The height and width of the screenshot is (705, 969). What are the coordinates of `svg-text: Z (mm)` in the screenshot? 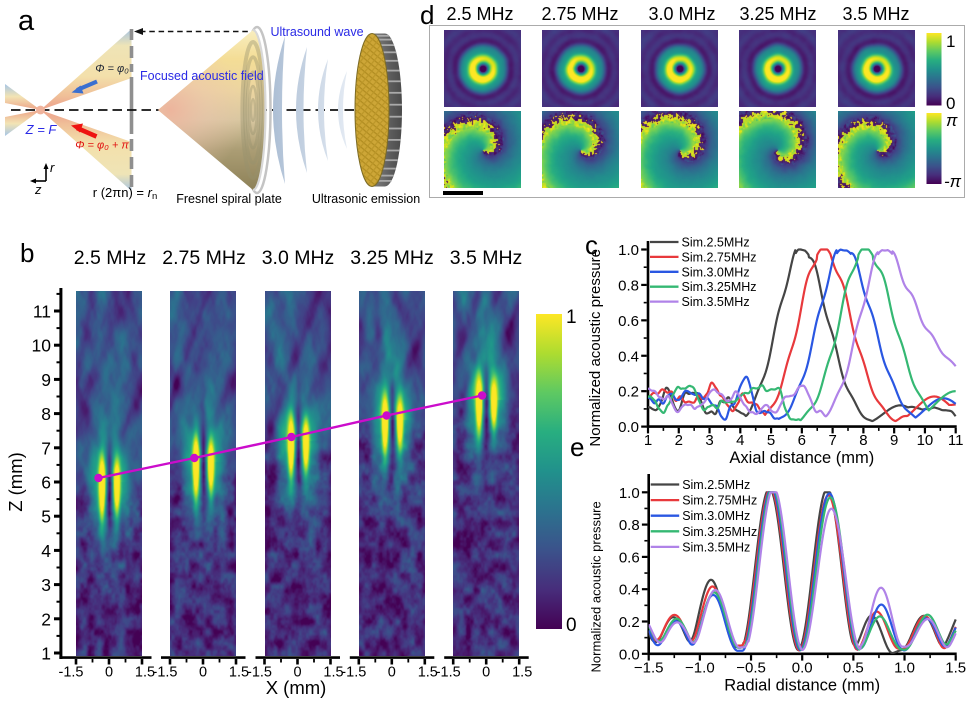 It's located at (15, 482).